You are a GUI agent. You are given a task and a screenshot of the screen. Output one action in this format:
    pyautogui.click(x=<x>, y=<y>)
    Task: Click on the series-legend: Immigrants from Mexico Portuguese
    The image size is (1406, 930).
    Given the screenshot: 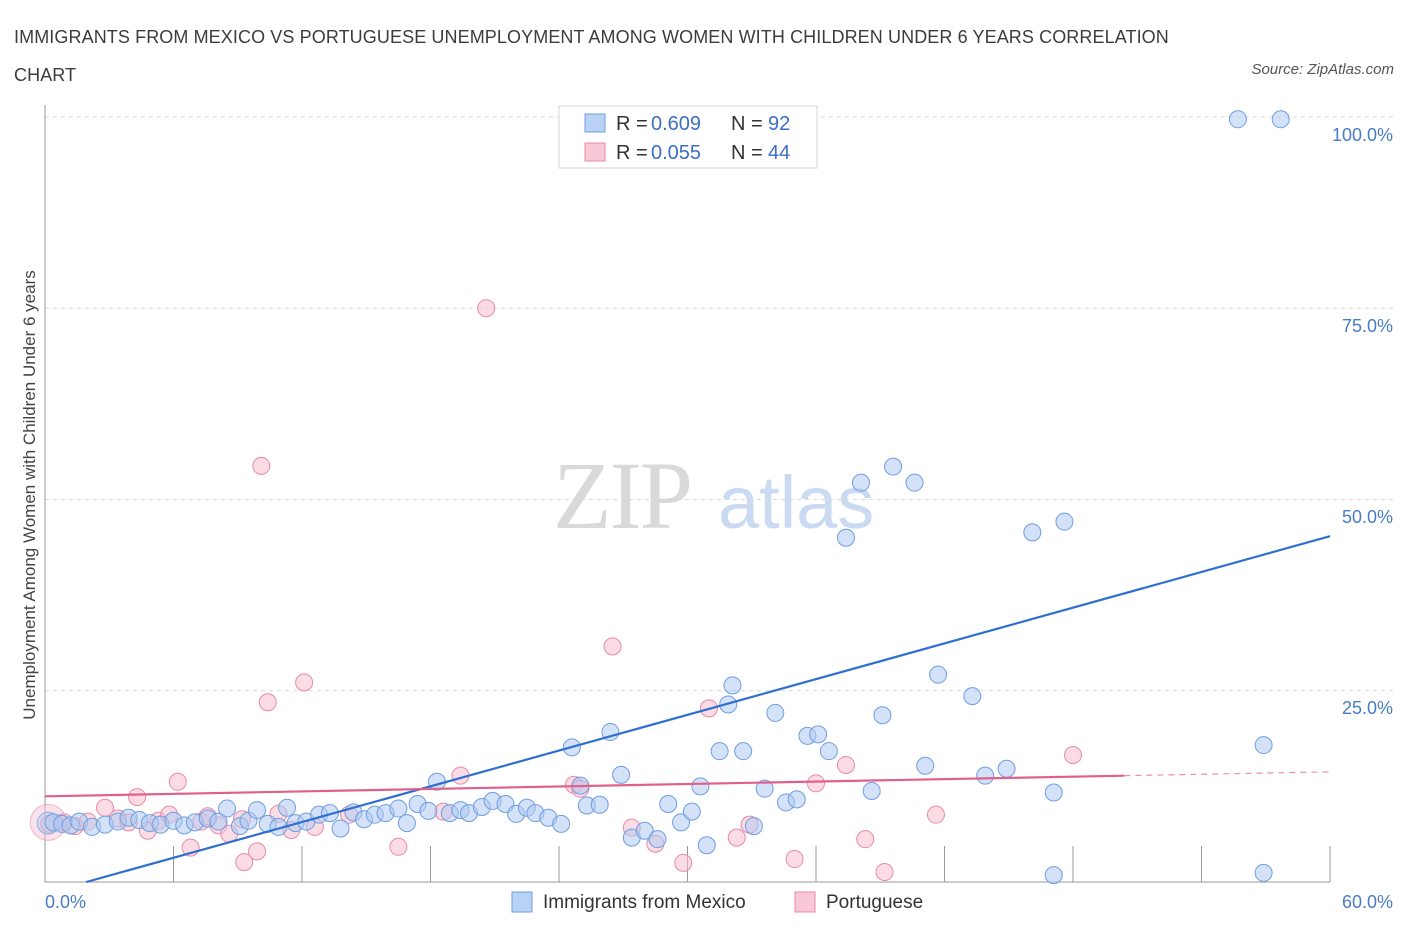 What is the action you would take?
    pyautogui.click(x=717, y=902)
    